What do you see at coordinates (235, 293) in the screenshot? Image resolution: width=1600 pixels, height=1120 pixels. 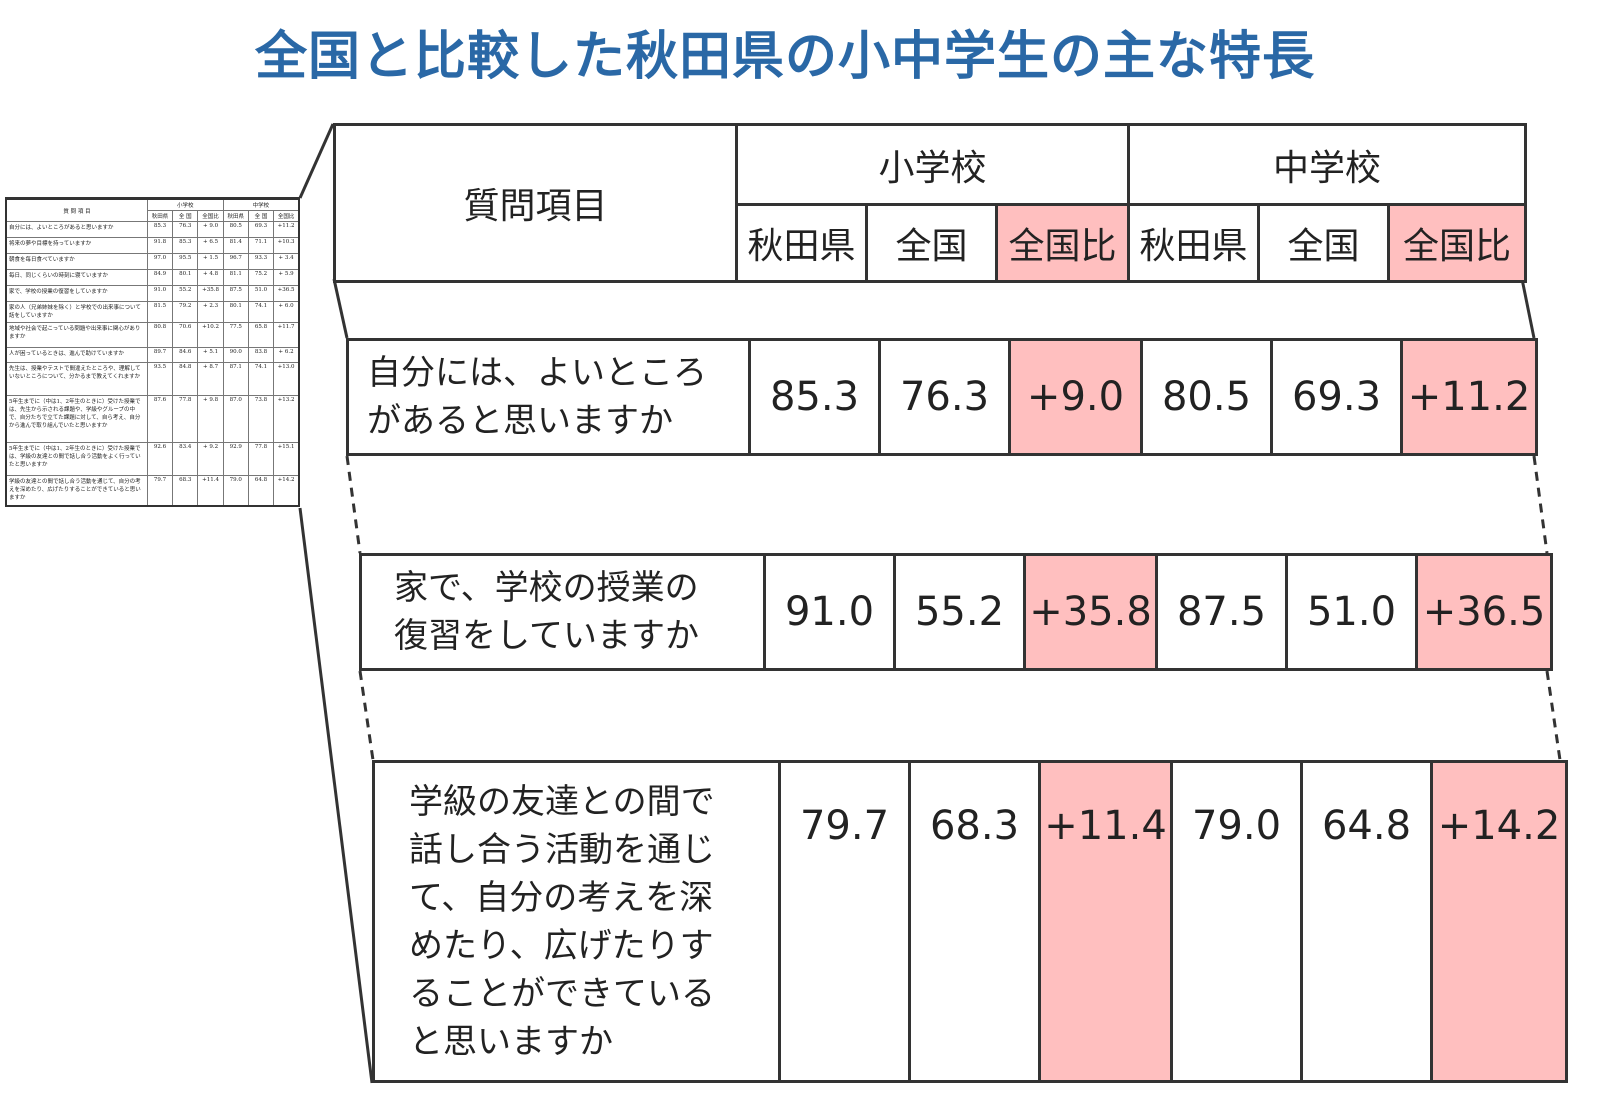 I see `thumb-value: 87.5` at bounding box center [235, 293].